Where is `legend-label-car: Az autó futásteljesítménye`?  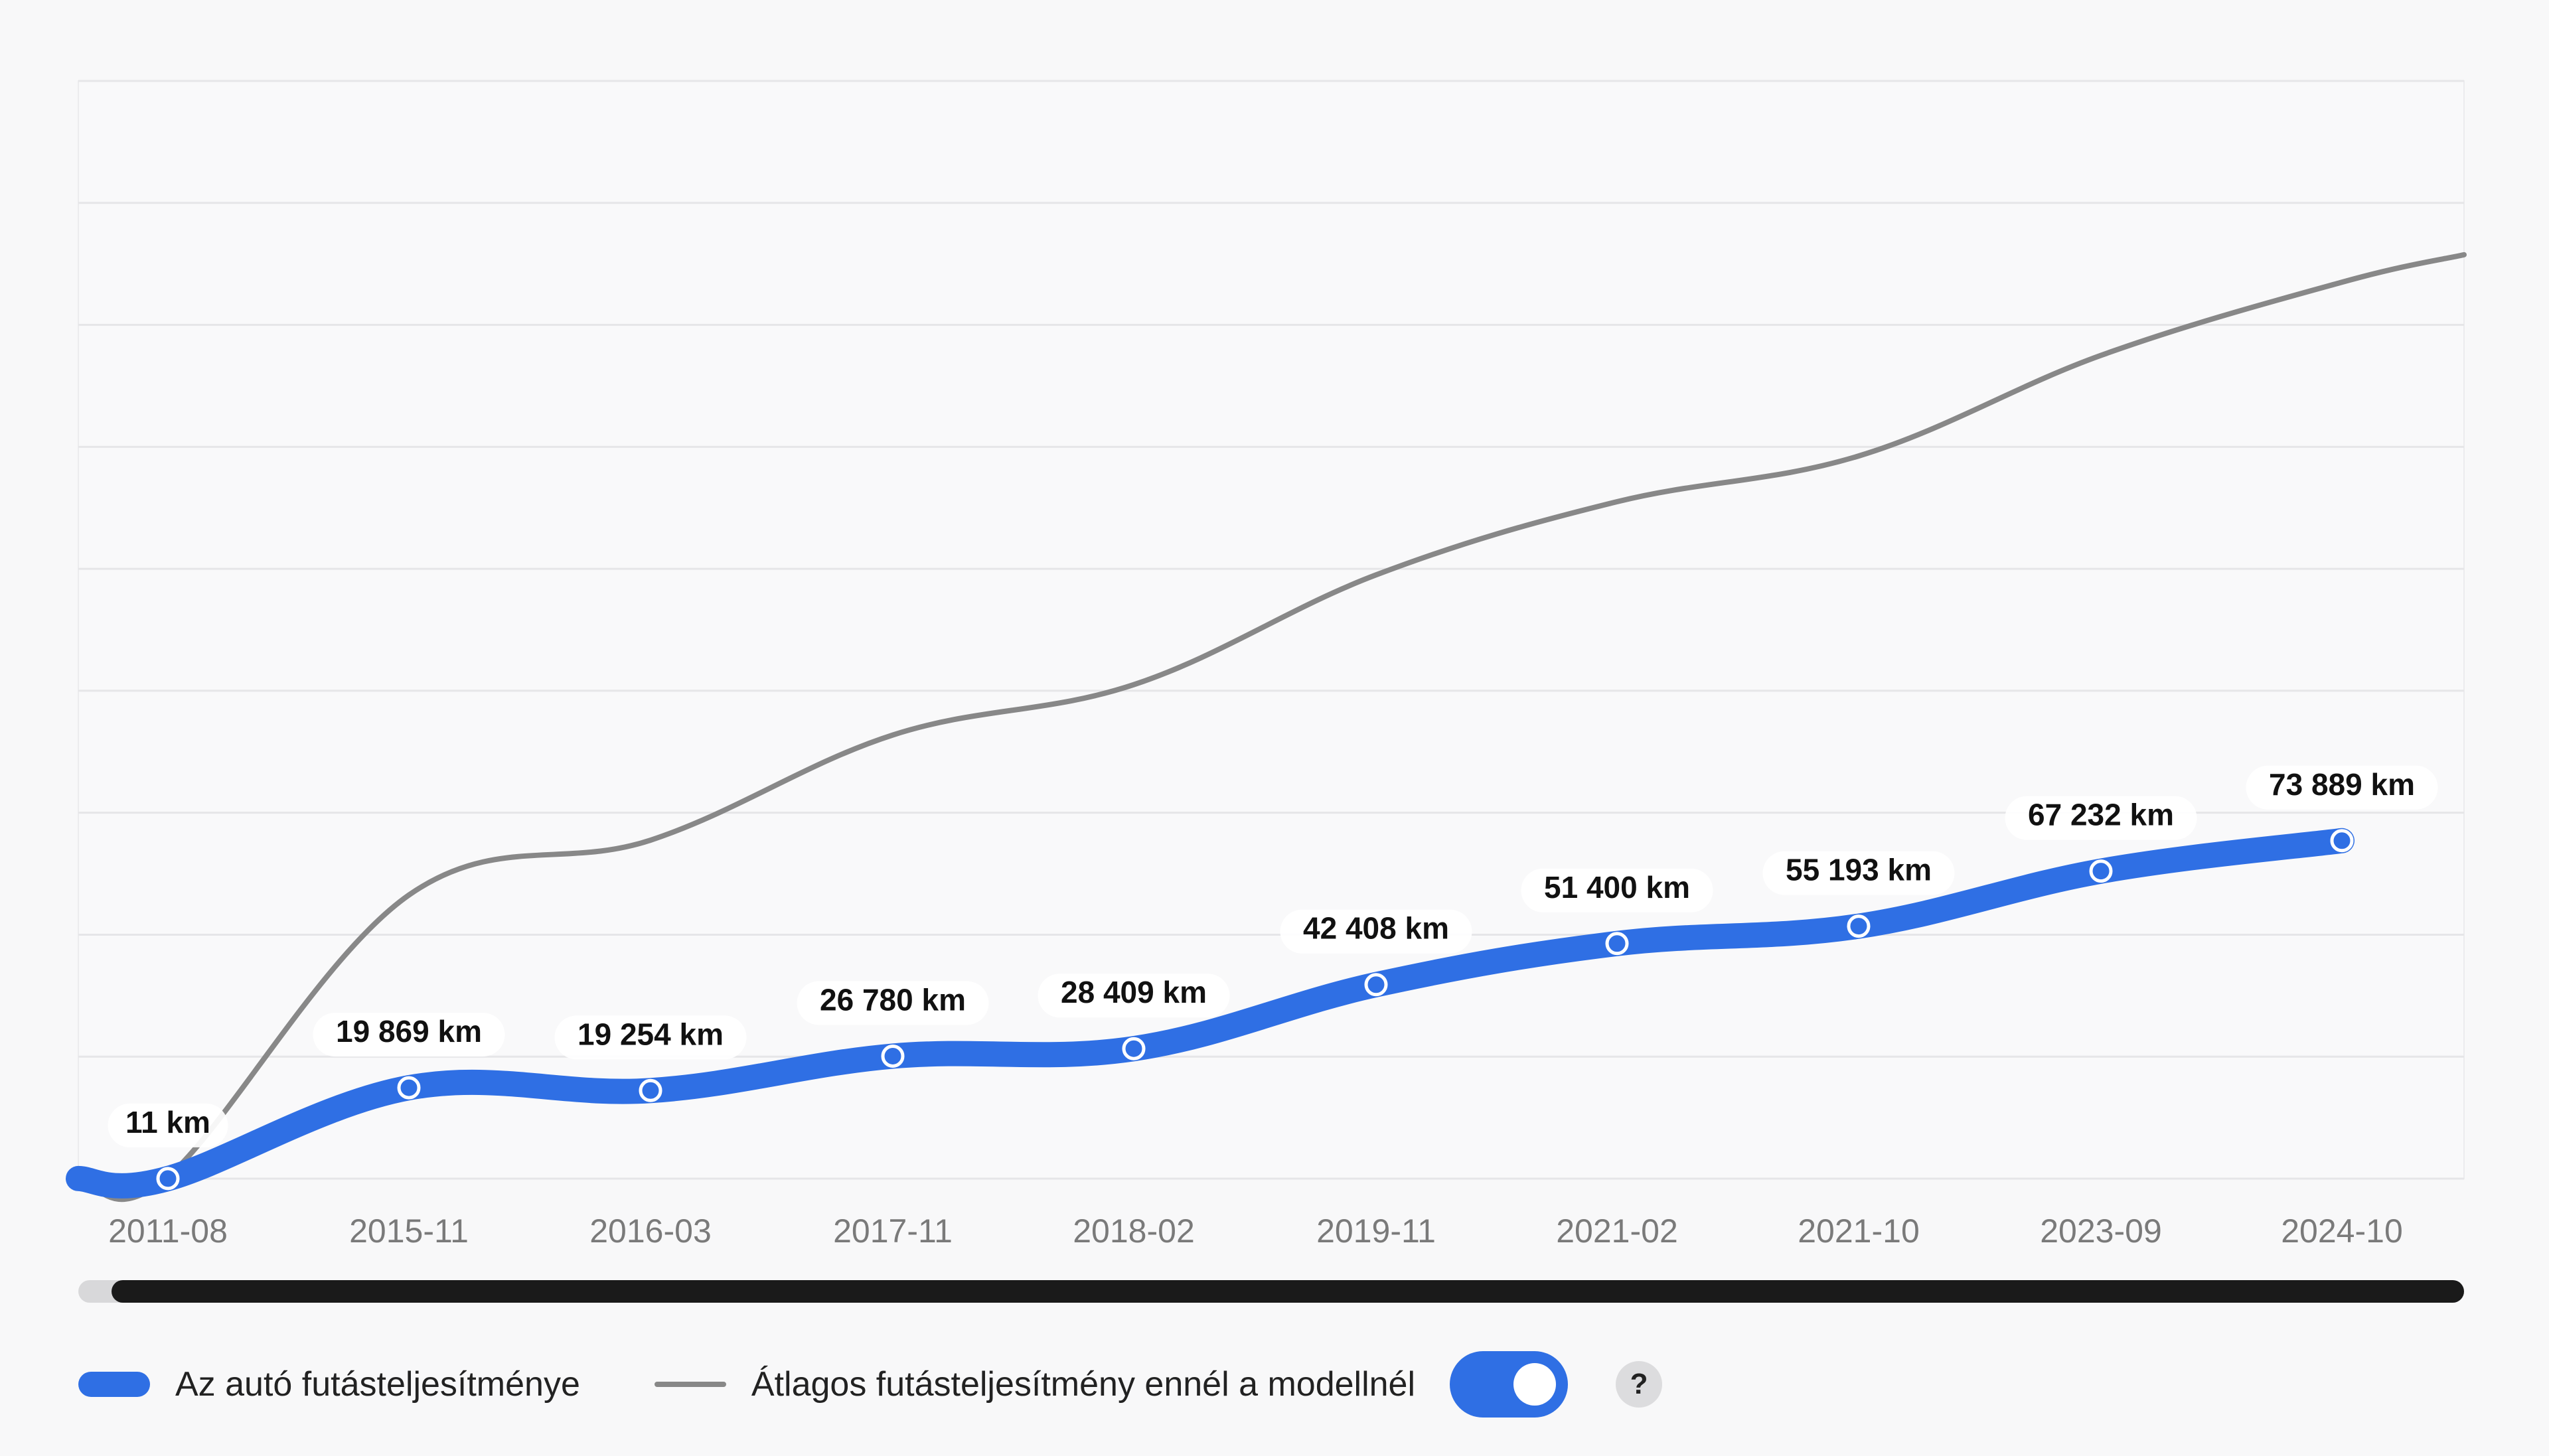
legend-label-car: Az autó futásteljesítménye is located at coordinates (377, 1384).